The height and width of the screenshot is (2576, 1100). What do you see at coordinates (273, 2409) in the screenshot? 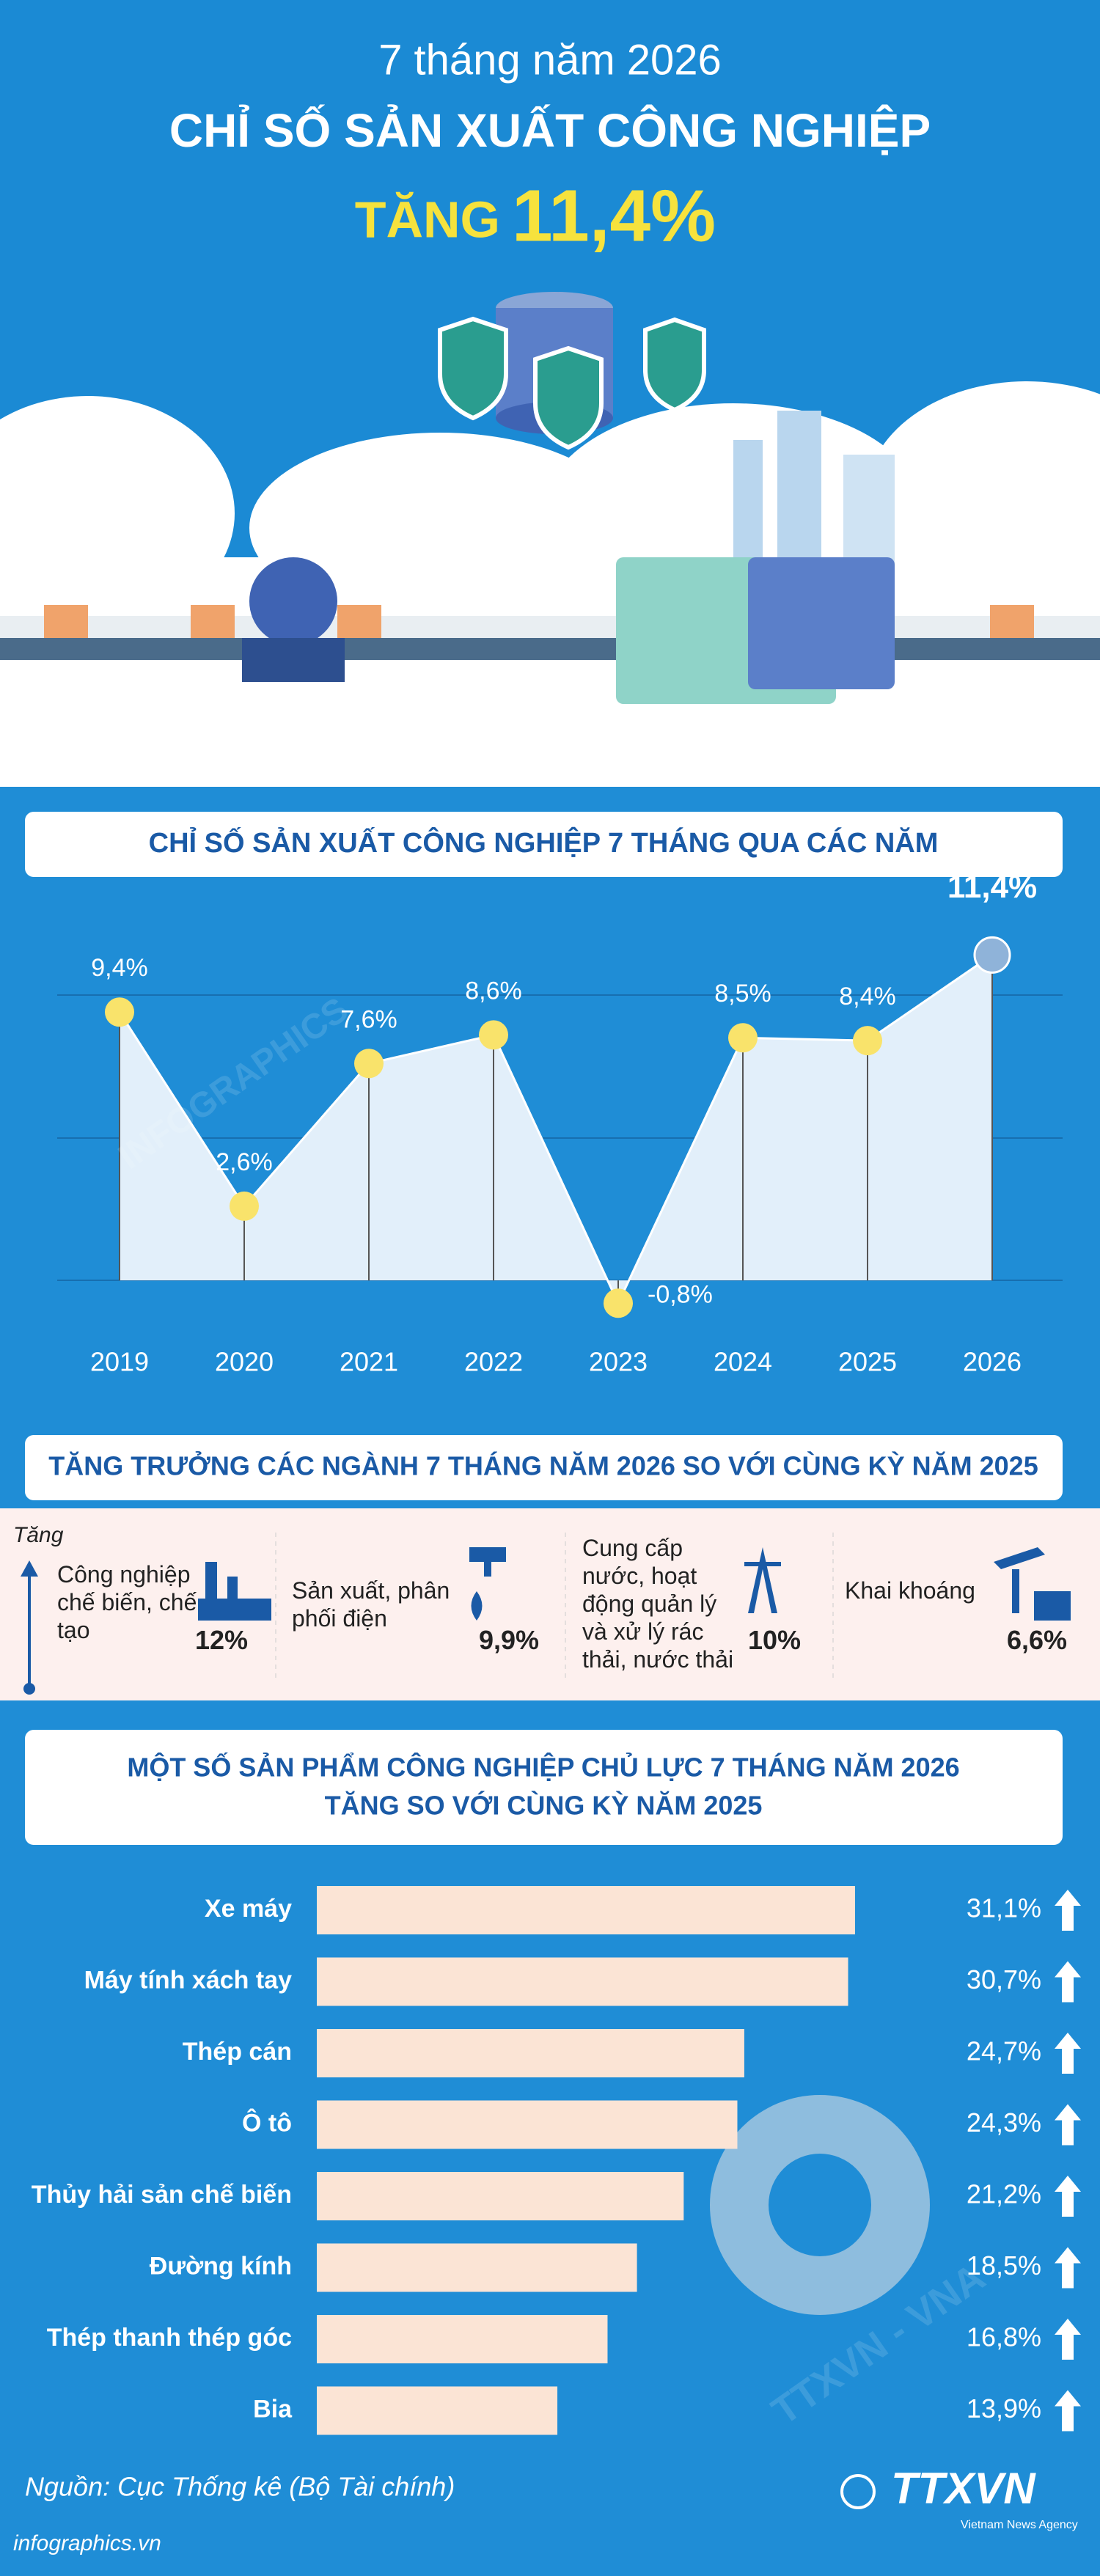
I see `category-label: Bia` at bounding box center [273, 2409].